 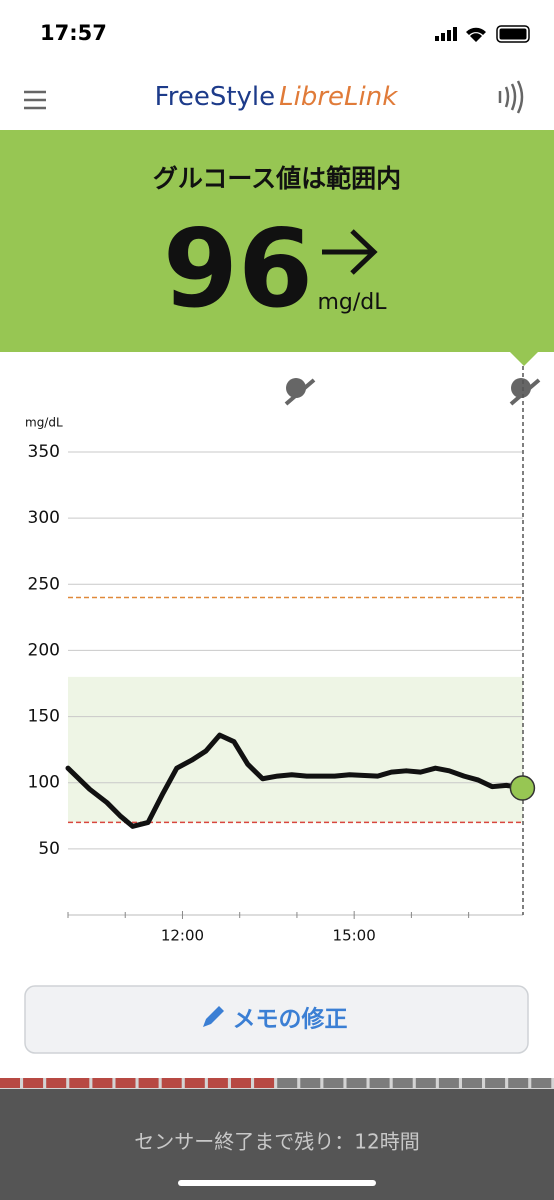 What do you see at coordinates (182, 936) in the screenshot?
I see `x-tick-label: 12:00` at bounding box center [182, 936].